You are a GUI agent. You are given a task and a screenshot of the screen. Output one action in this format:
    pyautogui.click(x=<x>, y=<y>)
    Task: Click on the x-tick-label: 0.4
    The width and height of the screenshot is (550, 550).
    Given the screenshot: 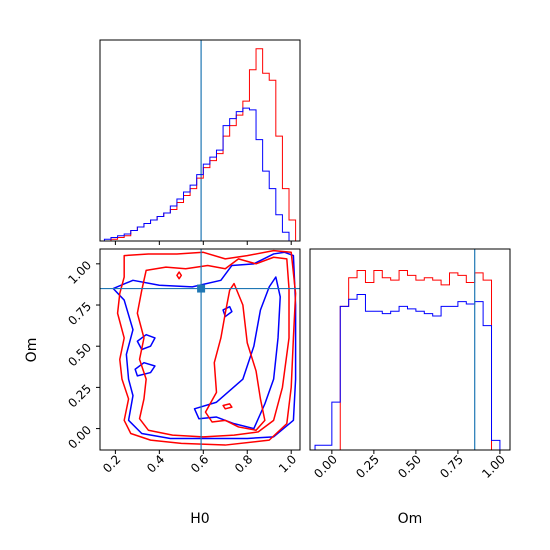 What is the action you would take?
    pyautogui.click(x=155, y=463)
    